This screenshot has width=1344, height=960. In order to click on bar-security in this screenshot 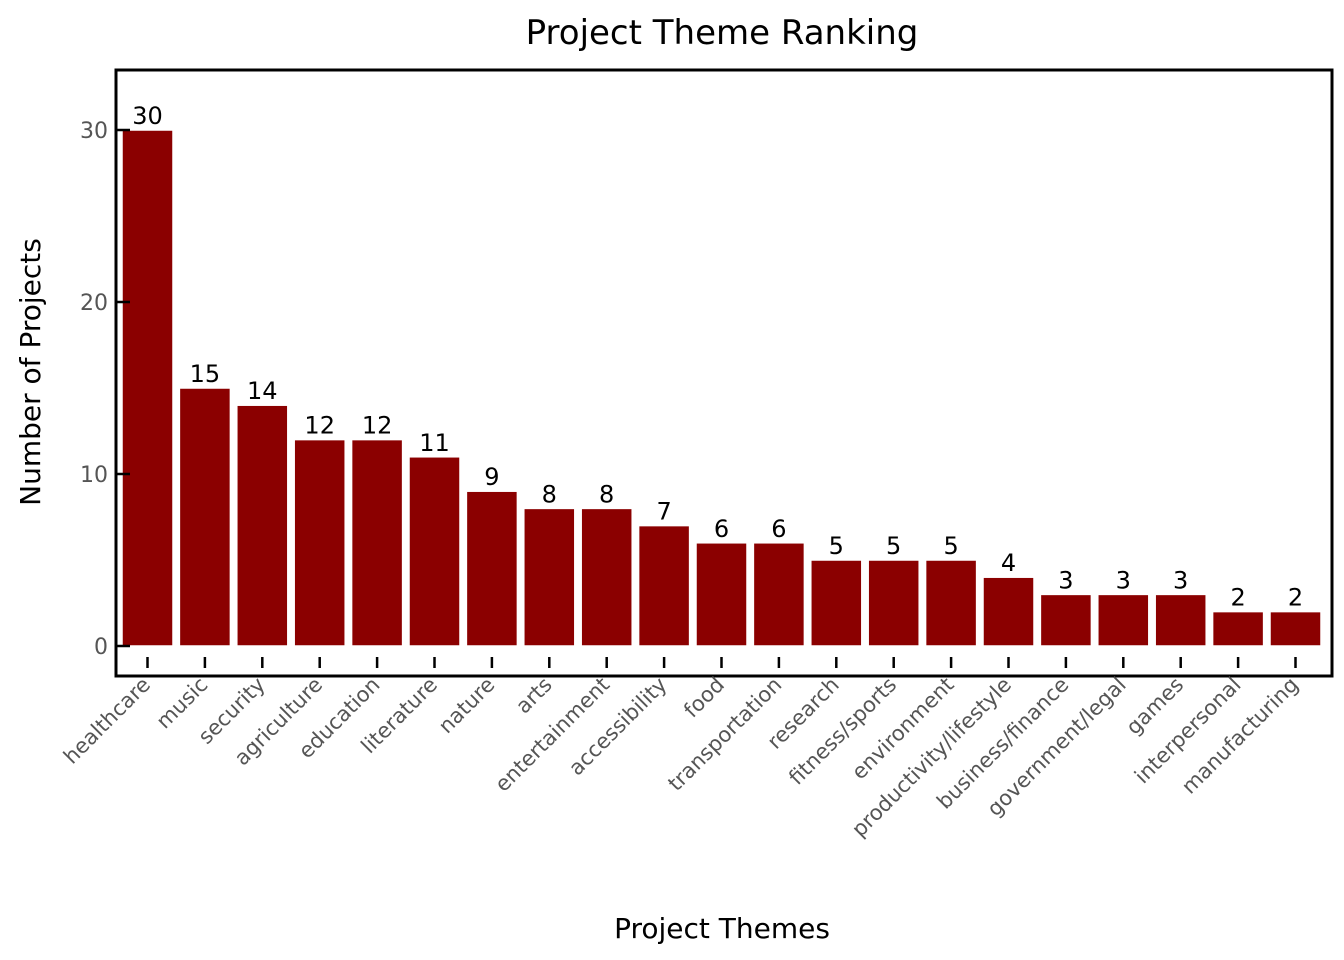, I will do `click(262, 525)`.